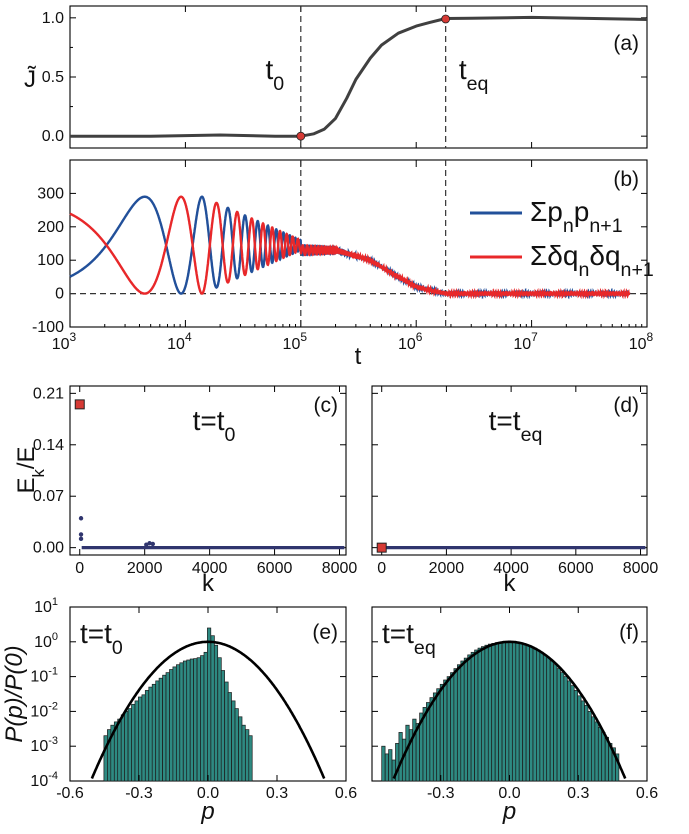 Image resolution: width=689 pixels, height=834 pixels. Describe the element at coordinates (48, 393) in the screenshot. I see `y-tick-label: 0.21` at that location.